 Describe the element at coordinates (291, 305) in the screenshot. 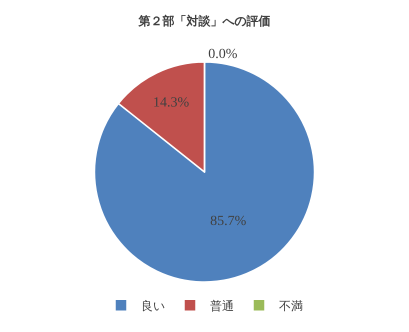

I see `legend-label: 不満` at that location.